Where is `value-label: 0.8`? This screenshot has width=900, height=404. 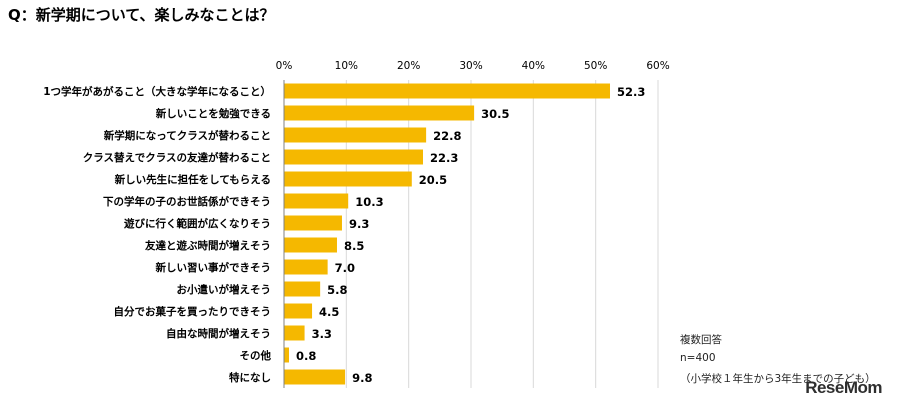 value-label: 0.8 is located at coordinates (306, 356).